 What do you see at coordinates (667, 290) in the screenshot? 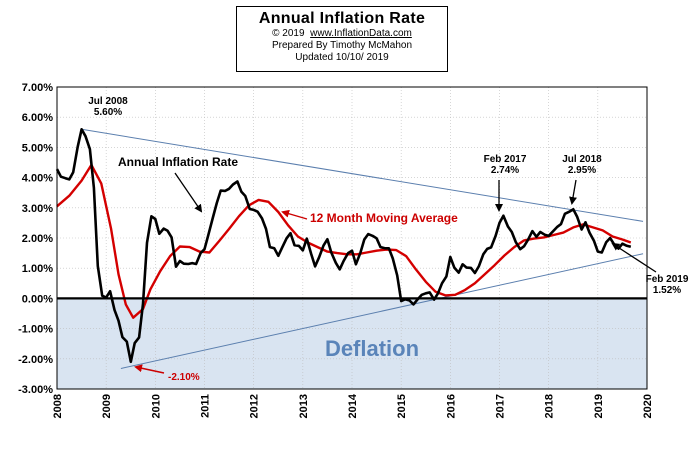
I see `feb2019-value: 1.52%` at bounding box center [667, 290].